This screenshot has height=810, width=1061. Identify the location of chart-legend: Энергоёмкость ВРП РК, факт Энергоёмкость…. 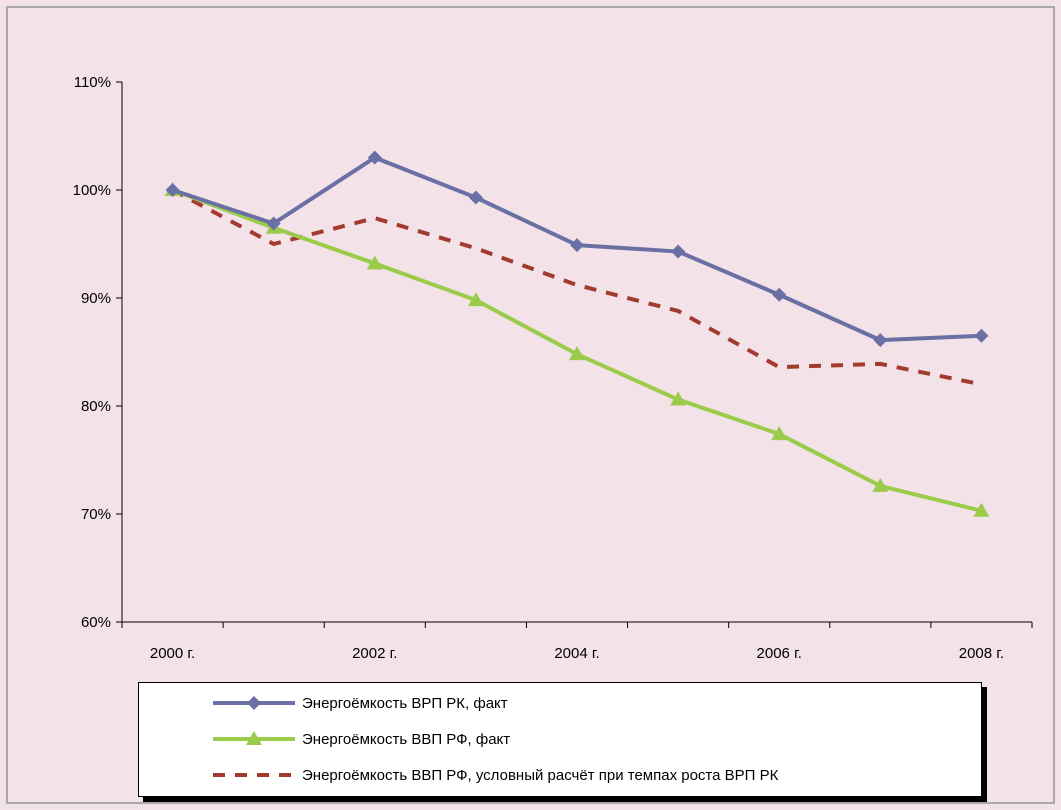
(560, 739).